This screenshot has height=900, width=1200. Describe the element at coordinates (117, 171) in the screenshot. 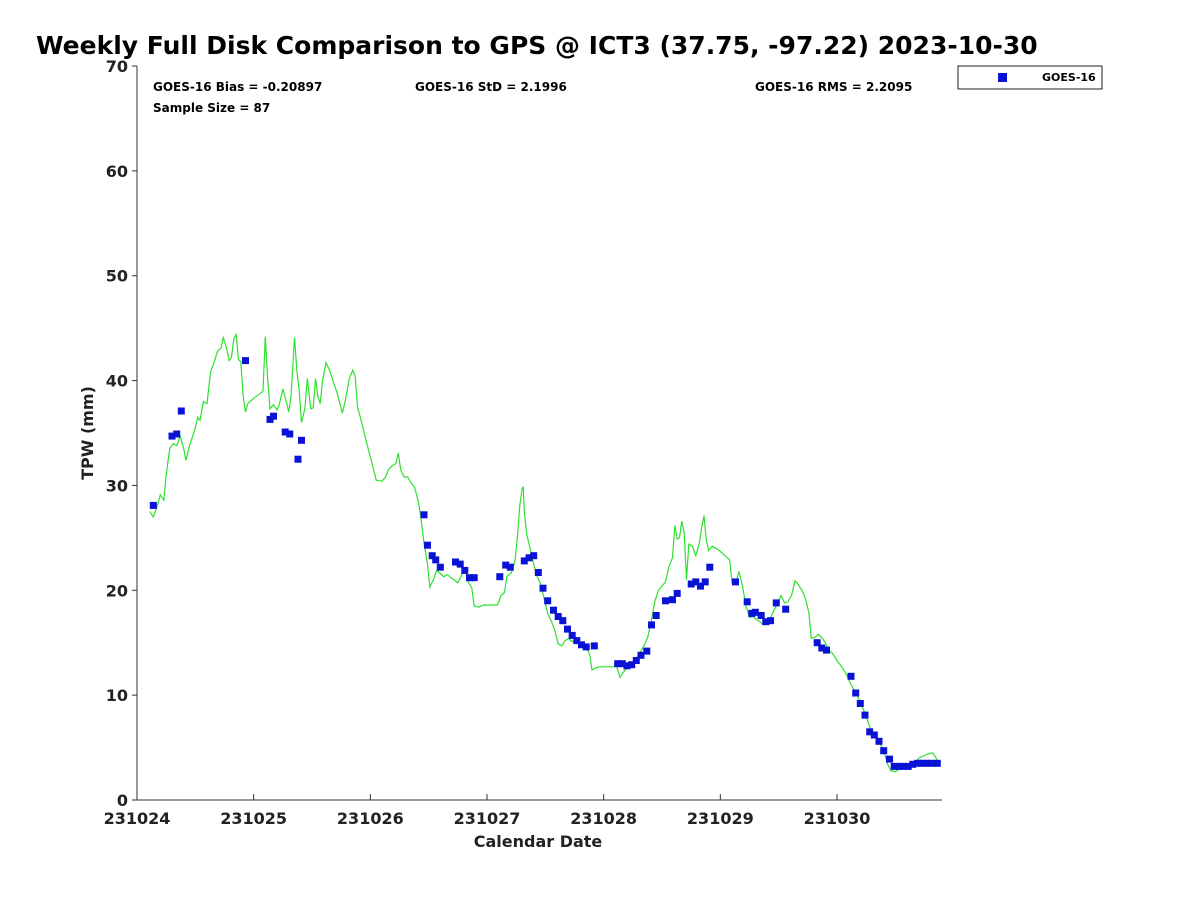

I see `y-tick-label: 60` at that location.